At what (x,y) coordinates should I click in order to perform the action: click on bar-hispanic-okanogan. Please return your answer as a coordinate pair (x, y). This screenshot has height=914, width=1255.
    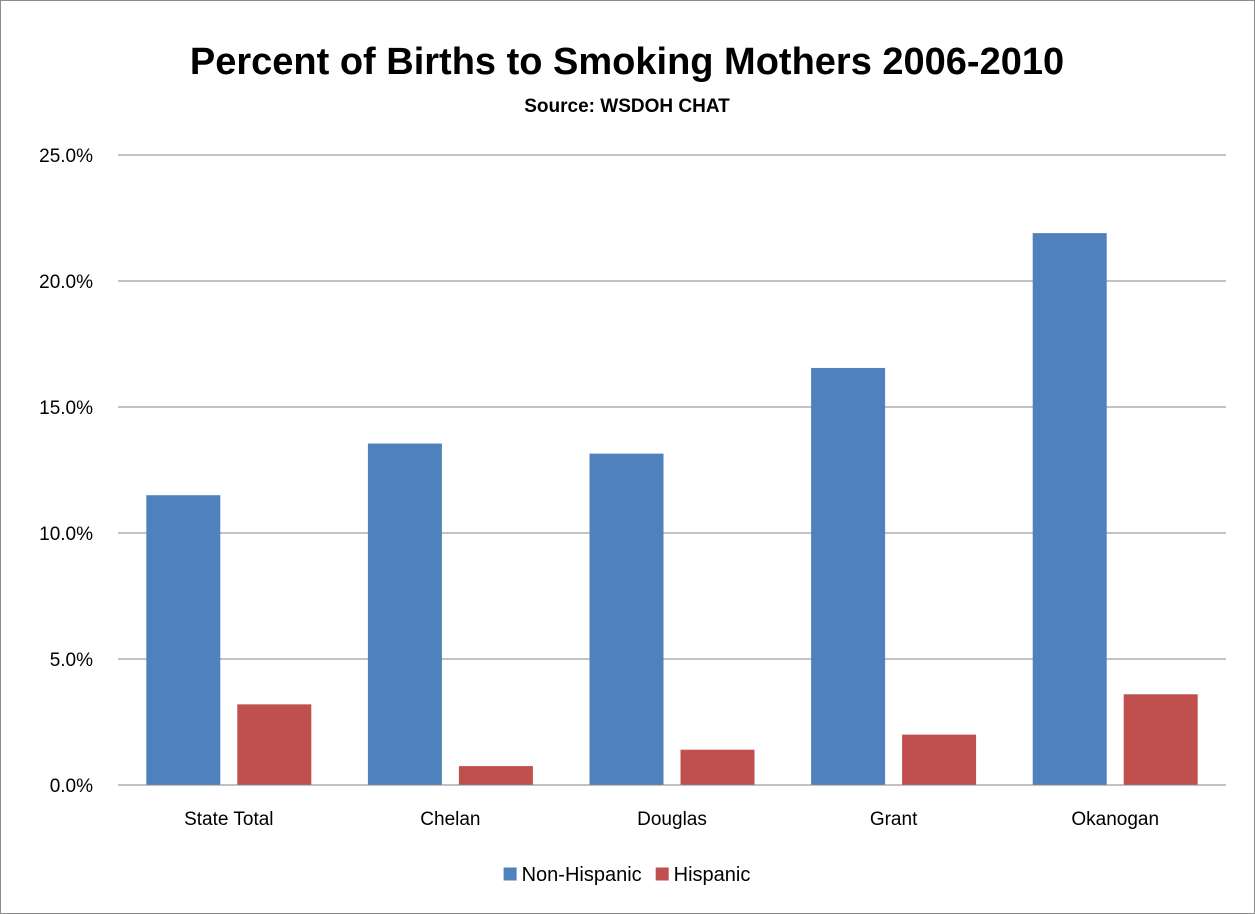
    Looking at the image, I should click on (1160, 739).